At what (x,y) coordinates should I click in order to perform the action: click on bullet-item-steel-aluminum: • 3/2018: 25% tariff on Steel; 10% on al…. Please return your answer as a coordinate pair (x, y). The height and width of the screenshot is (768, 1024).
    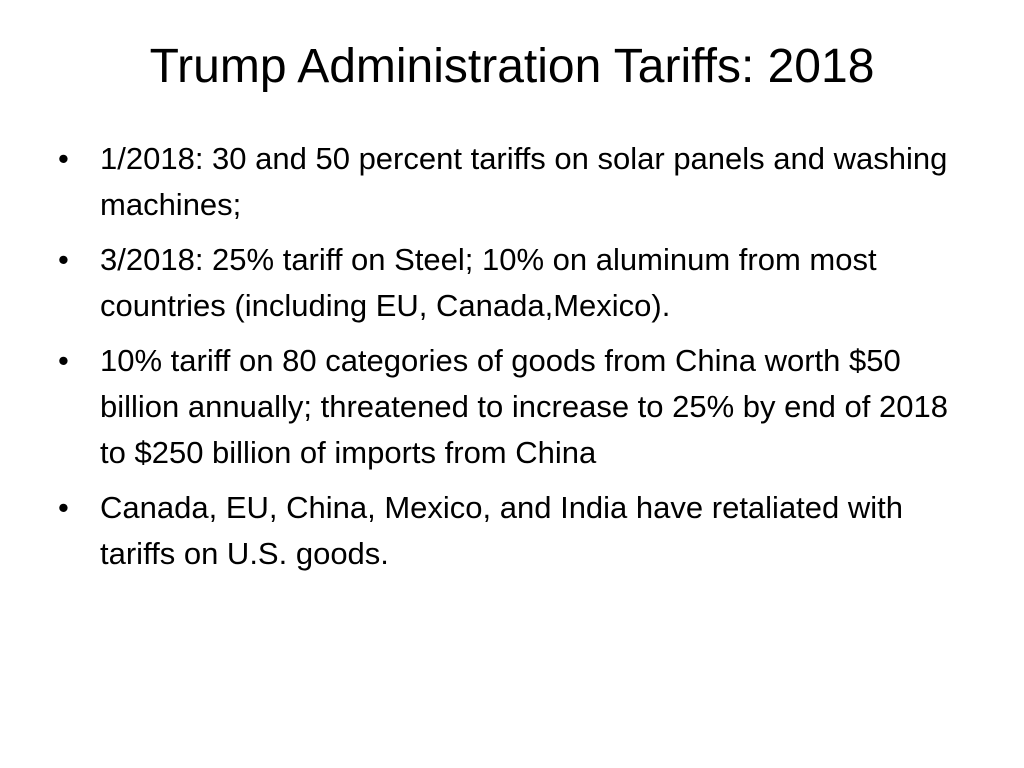
    Looking at the image, I should click on (506, 283).